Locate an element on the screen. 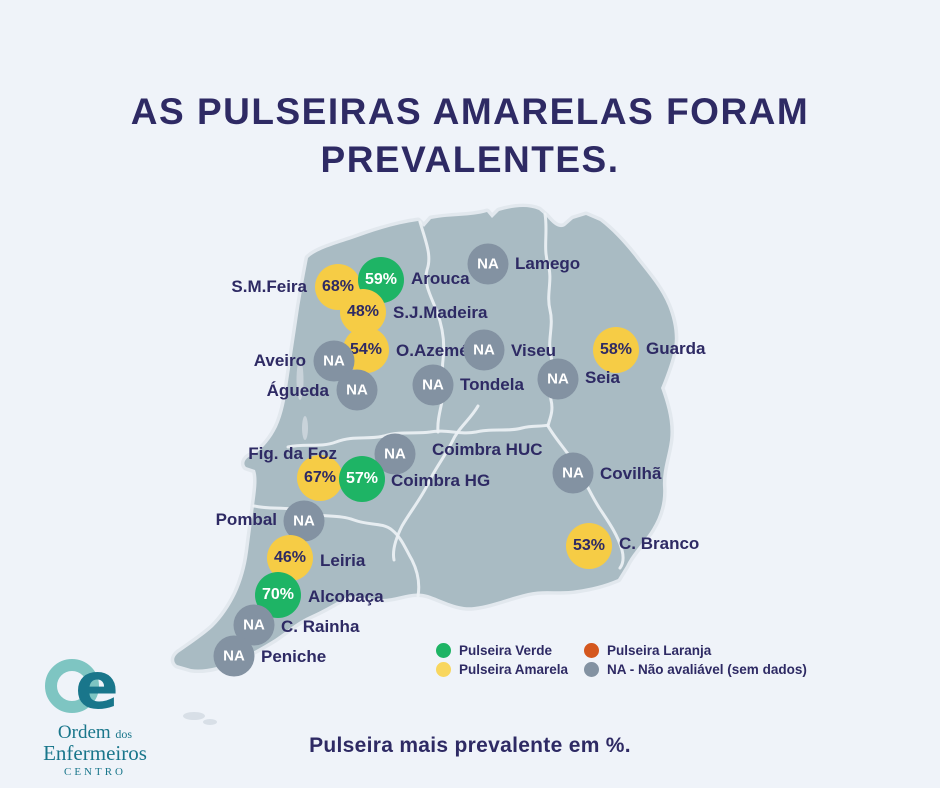 Image resolution: width=940 pixels, height=788 pixels. page-title-line1: AS PULSEIRAS AMARELAS FORAM is located at coordinates (470, 111).